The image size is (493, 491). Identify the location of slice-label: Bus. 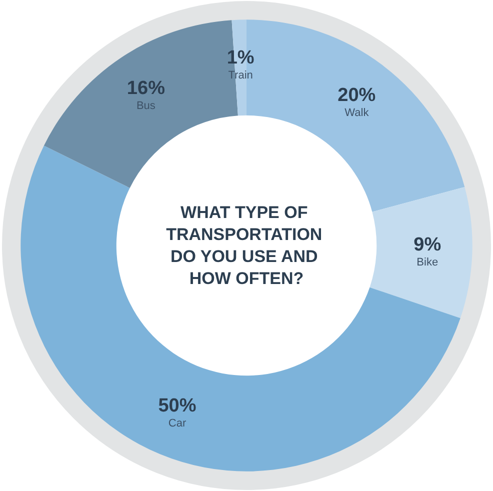
(146, 106).